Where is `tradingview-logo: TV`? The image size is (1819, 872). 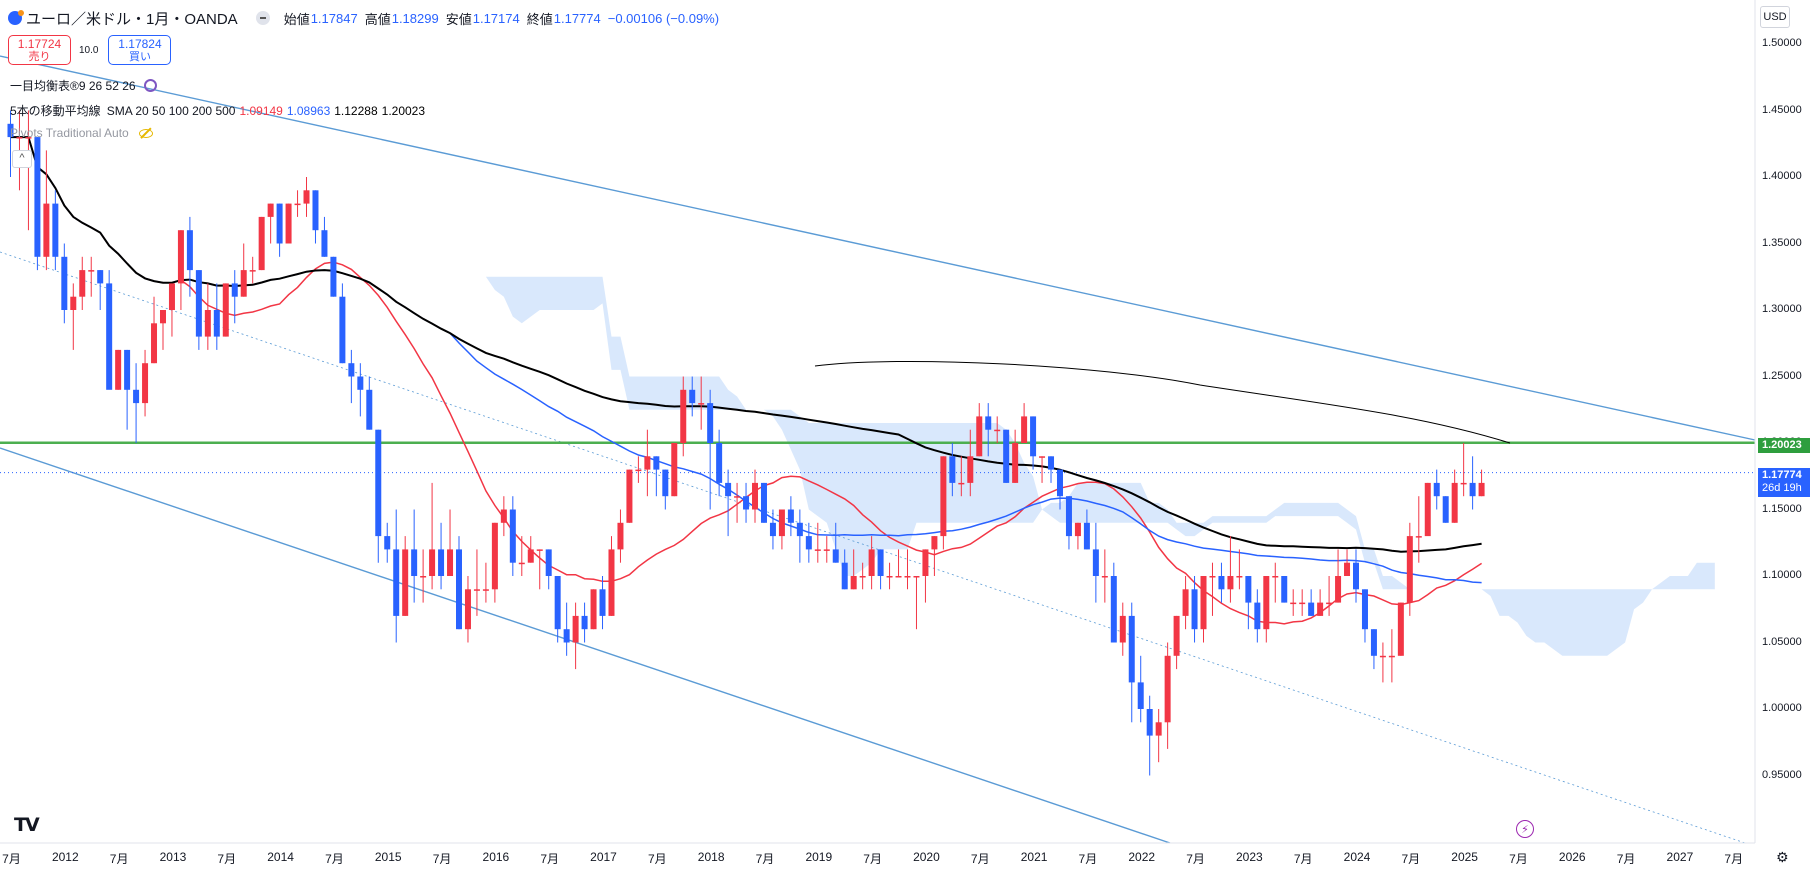 tradingview-logo: TV is located at coordinates (27, 825).